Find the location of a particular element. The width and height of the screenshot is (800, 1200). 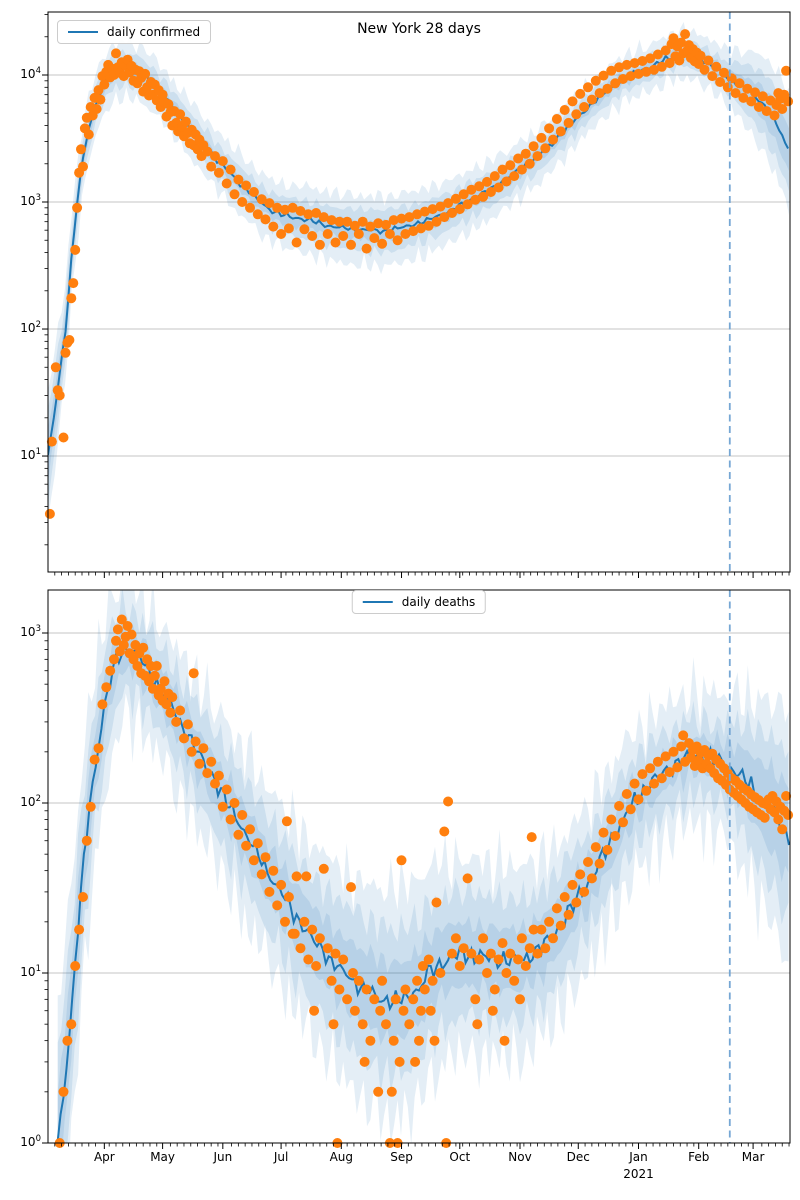

y-tick-label: 101 is located at coordinates (30, 455).